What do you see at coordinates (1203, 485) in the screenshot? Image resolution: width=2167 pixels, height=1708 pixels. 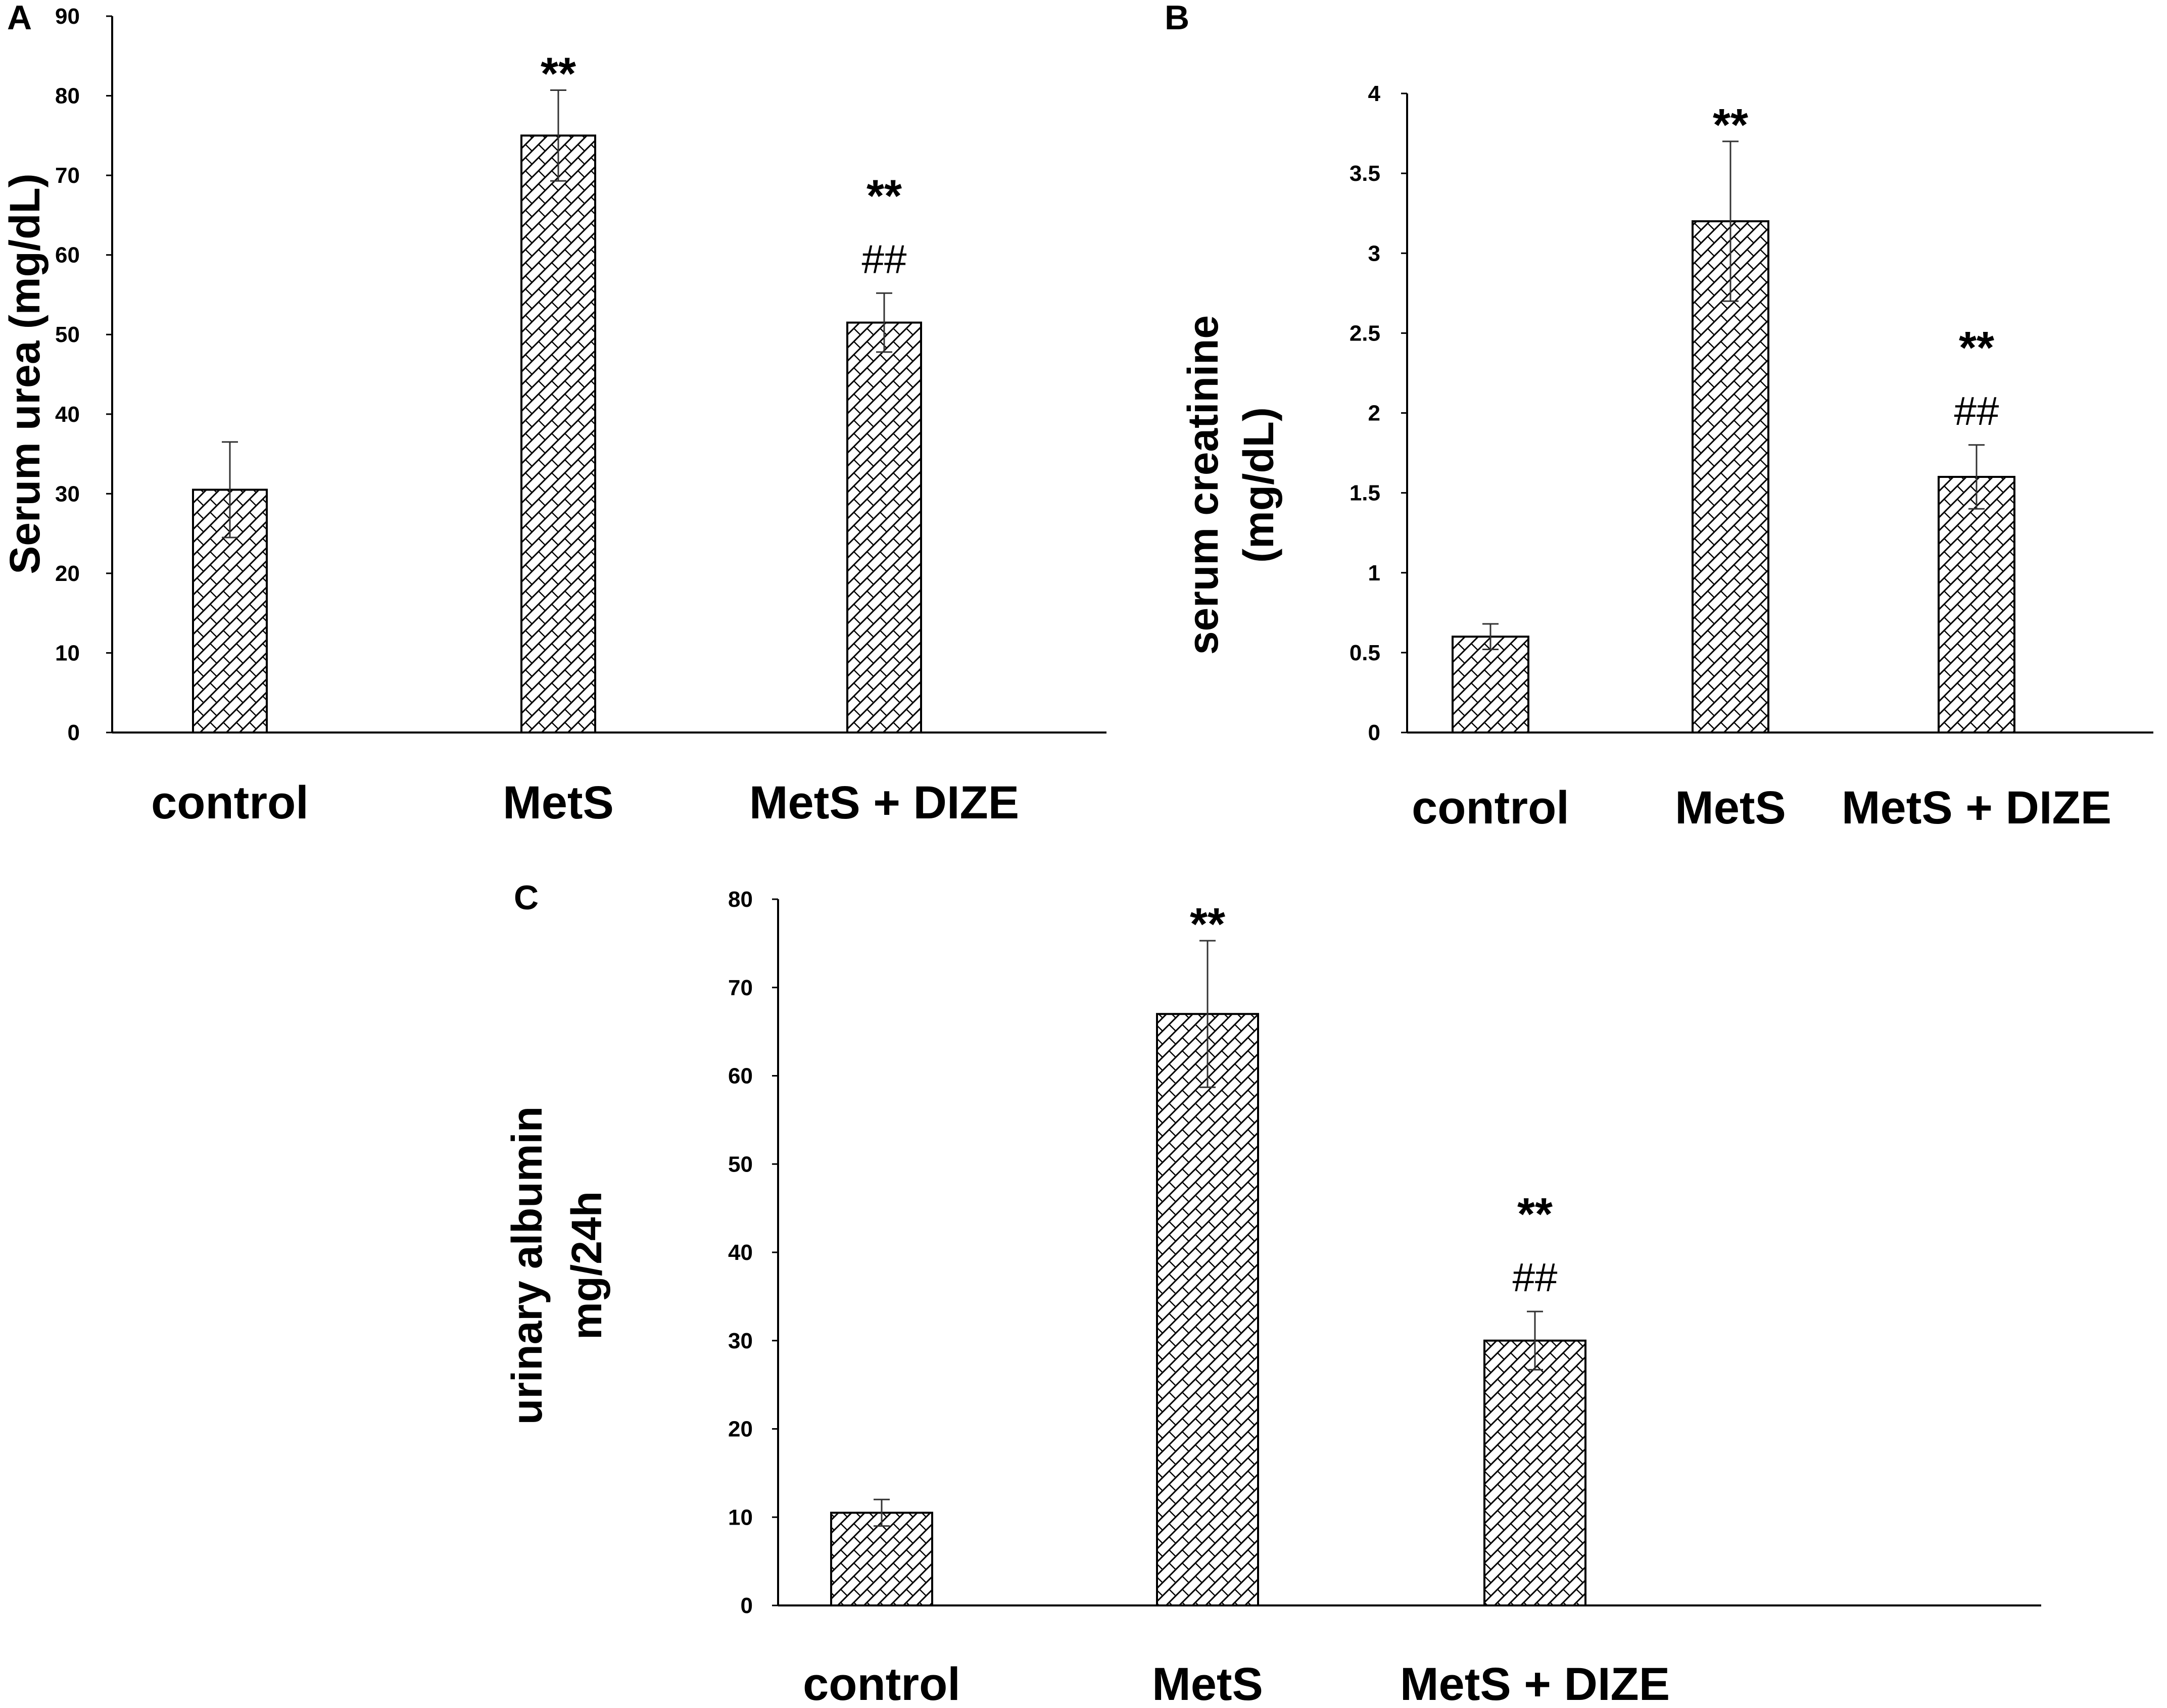 I see `y-axis-label: serum creatinine` at bounding box center [1203, 485].